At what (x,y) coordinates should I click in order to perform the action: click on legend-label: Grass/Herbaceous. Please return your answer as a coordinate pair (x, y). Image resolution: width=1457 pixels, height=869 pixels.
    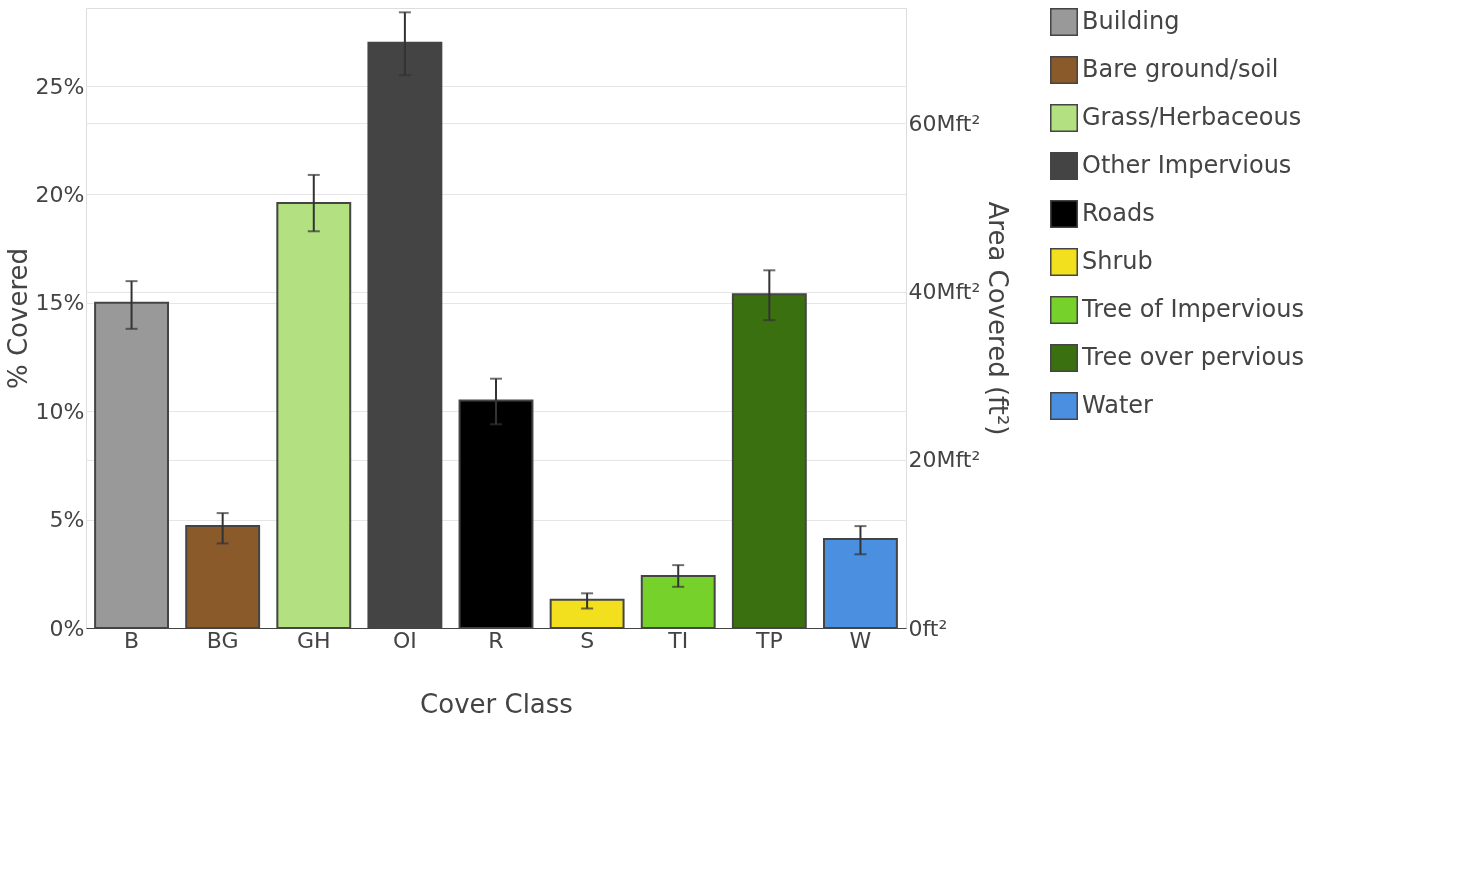
    Looking at the image, I should click on (1192, 117).